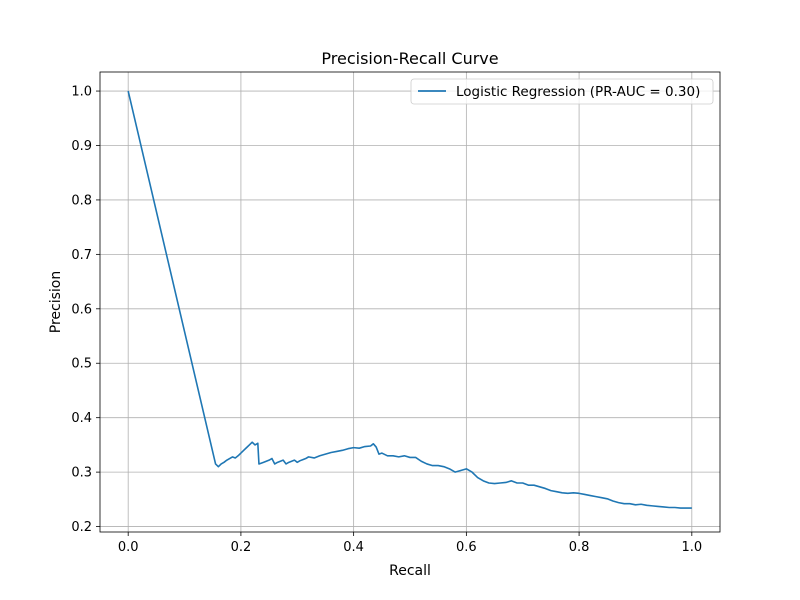 The height and width of the screenshot is (600, 800). I want to click on y-tick-label: 0.7, so click(81, 255).